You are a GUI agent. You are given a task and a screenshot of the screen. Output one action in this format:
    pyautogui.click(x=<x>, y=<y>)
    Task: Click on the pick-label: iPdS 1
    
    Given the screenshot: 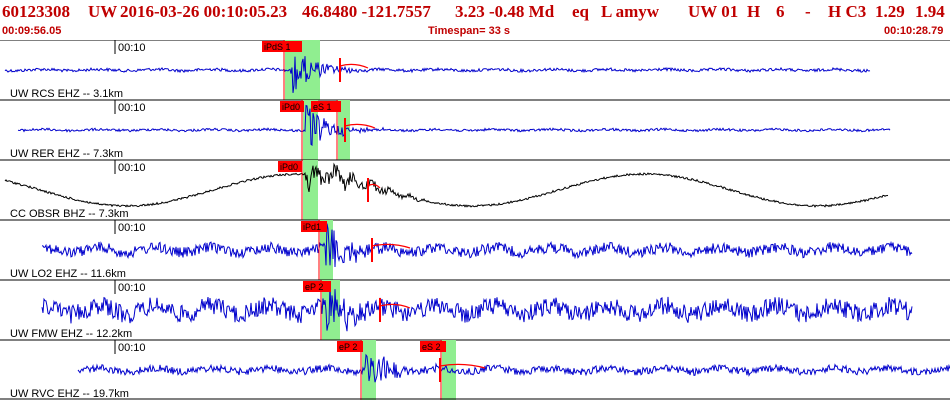 What is the action you would take?
    pyautogui.click(x=277, y=47)
    